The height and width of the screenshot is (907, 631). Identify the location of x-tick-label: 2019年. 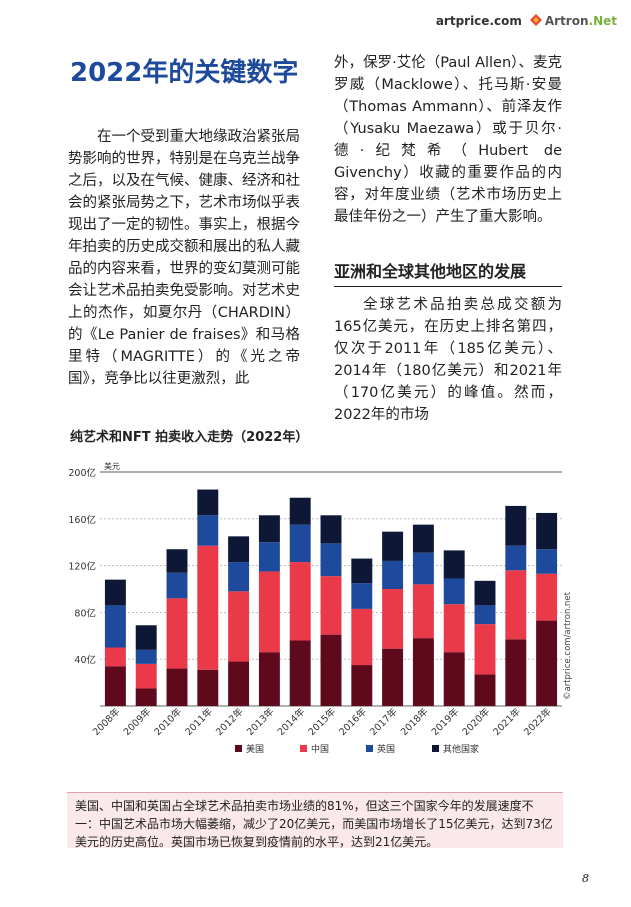
(445, 721).